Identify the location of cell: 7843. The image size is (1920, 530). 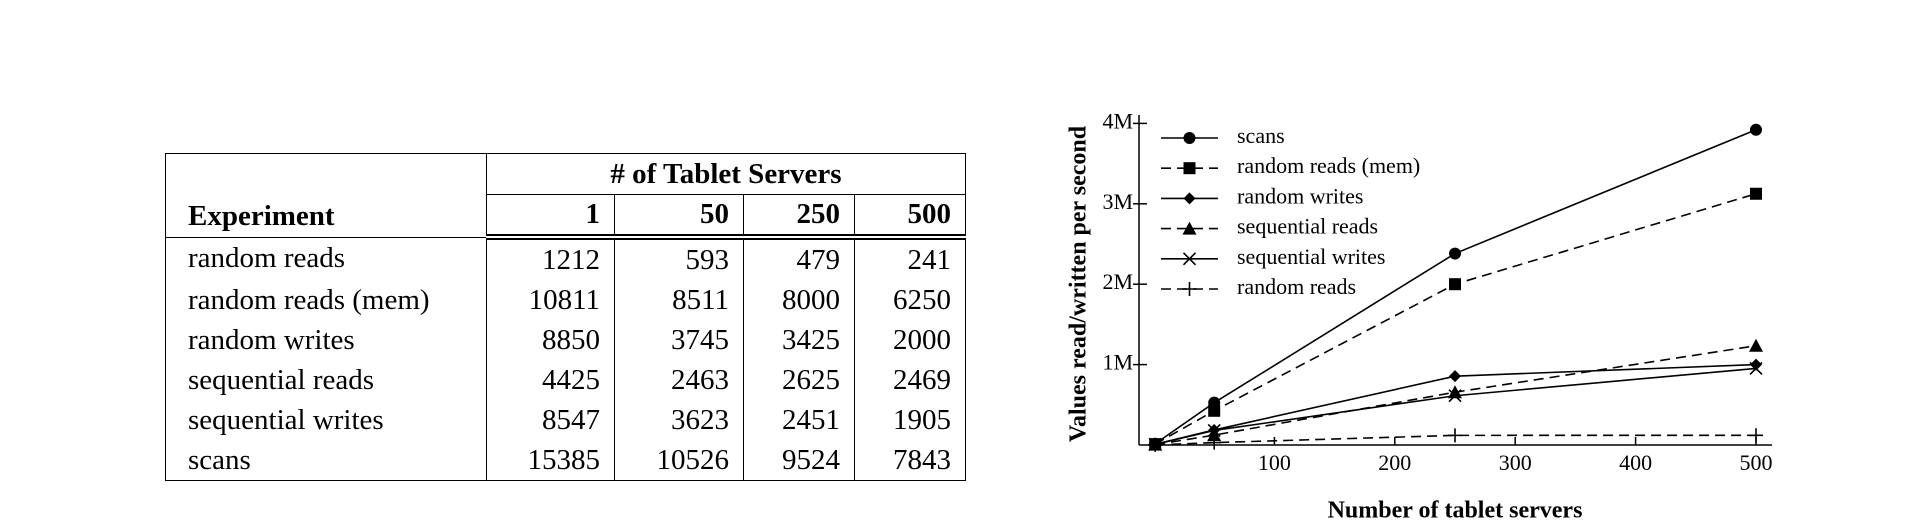
(910, 460).